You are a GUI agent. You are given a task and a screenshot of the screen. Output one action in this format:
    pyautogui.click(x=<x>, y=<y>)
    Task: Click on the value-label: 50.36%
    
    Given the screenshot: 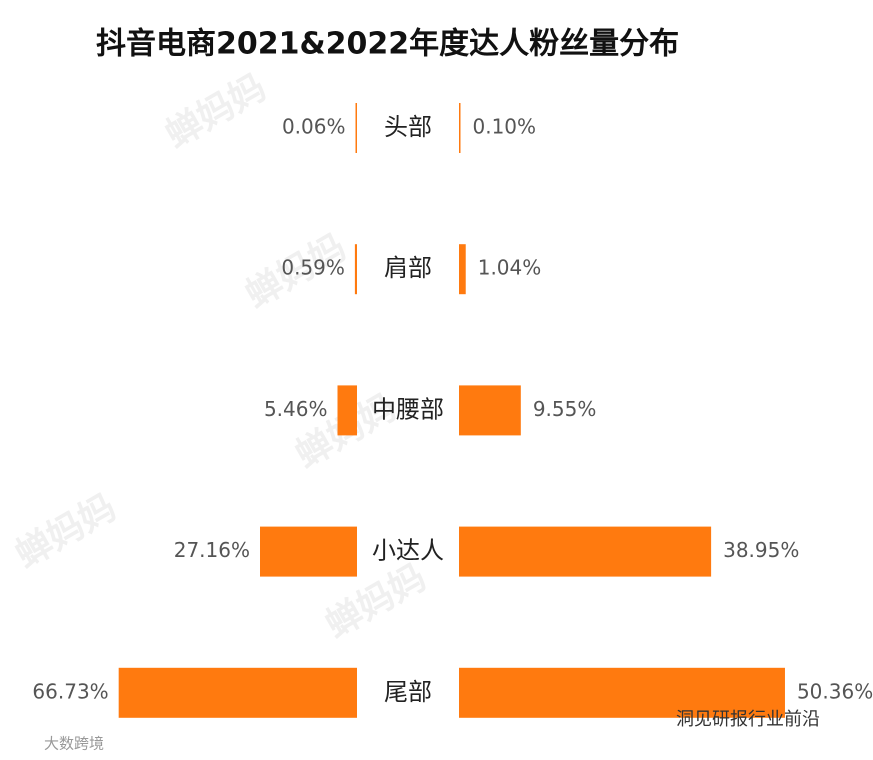 What is the action you would take?
    pyautogui.click(x=835, y=691)
    